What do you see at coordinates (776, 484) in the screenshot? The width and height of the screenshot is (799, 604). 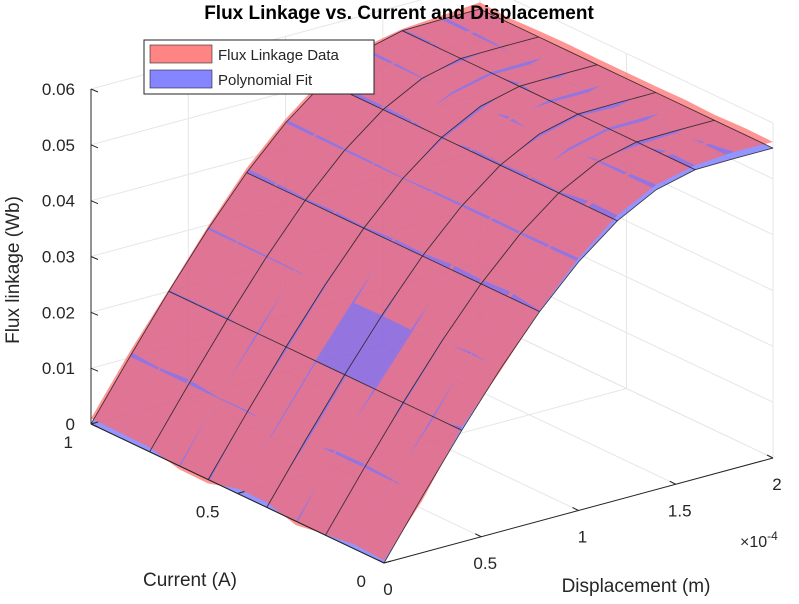 I see `x-tick-label-4: 2` at bounding box center [776, 484].